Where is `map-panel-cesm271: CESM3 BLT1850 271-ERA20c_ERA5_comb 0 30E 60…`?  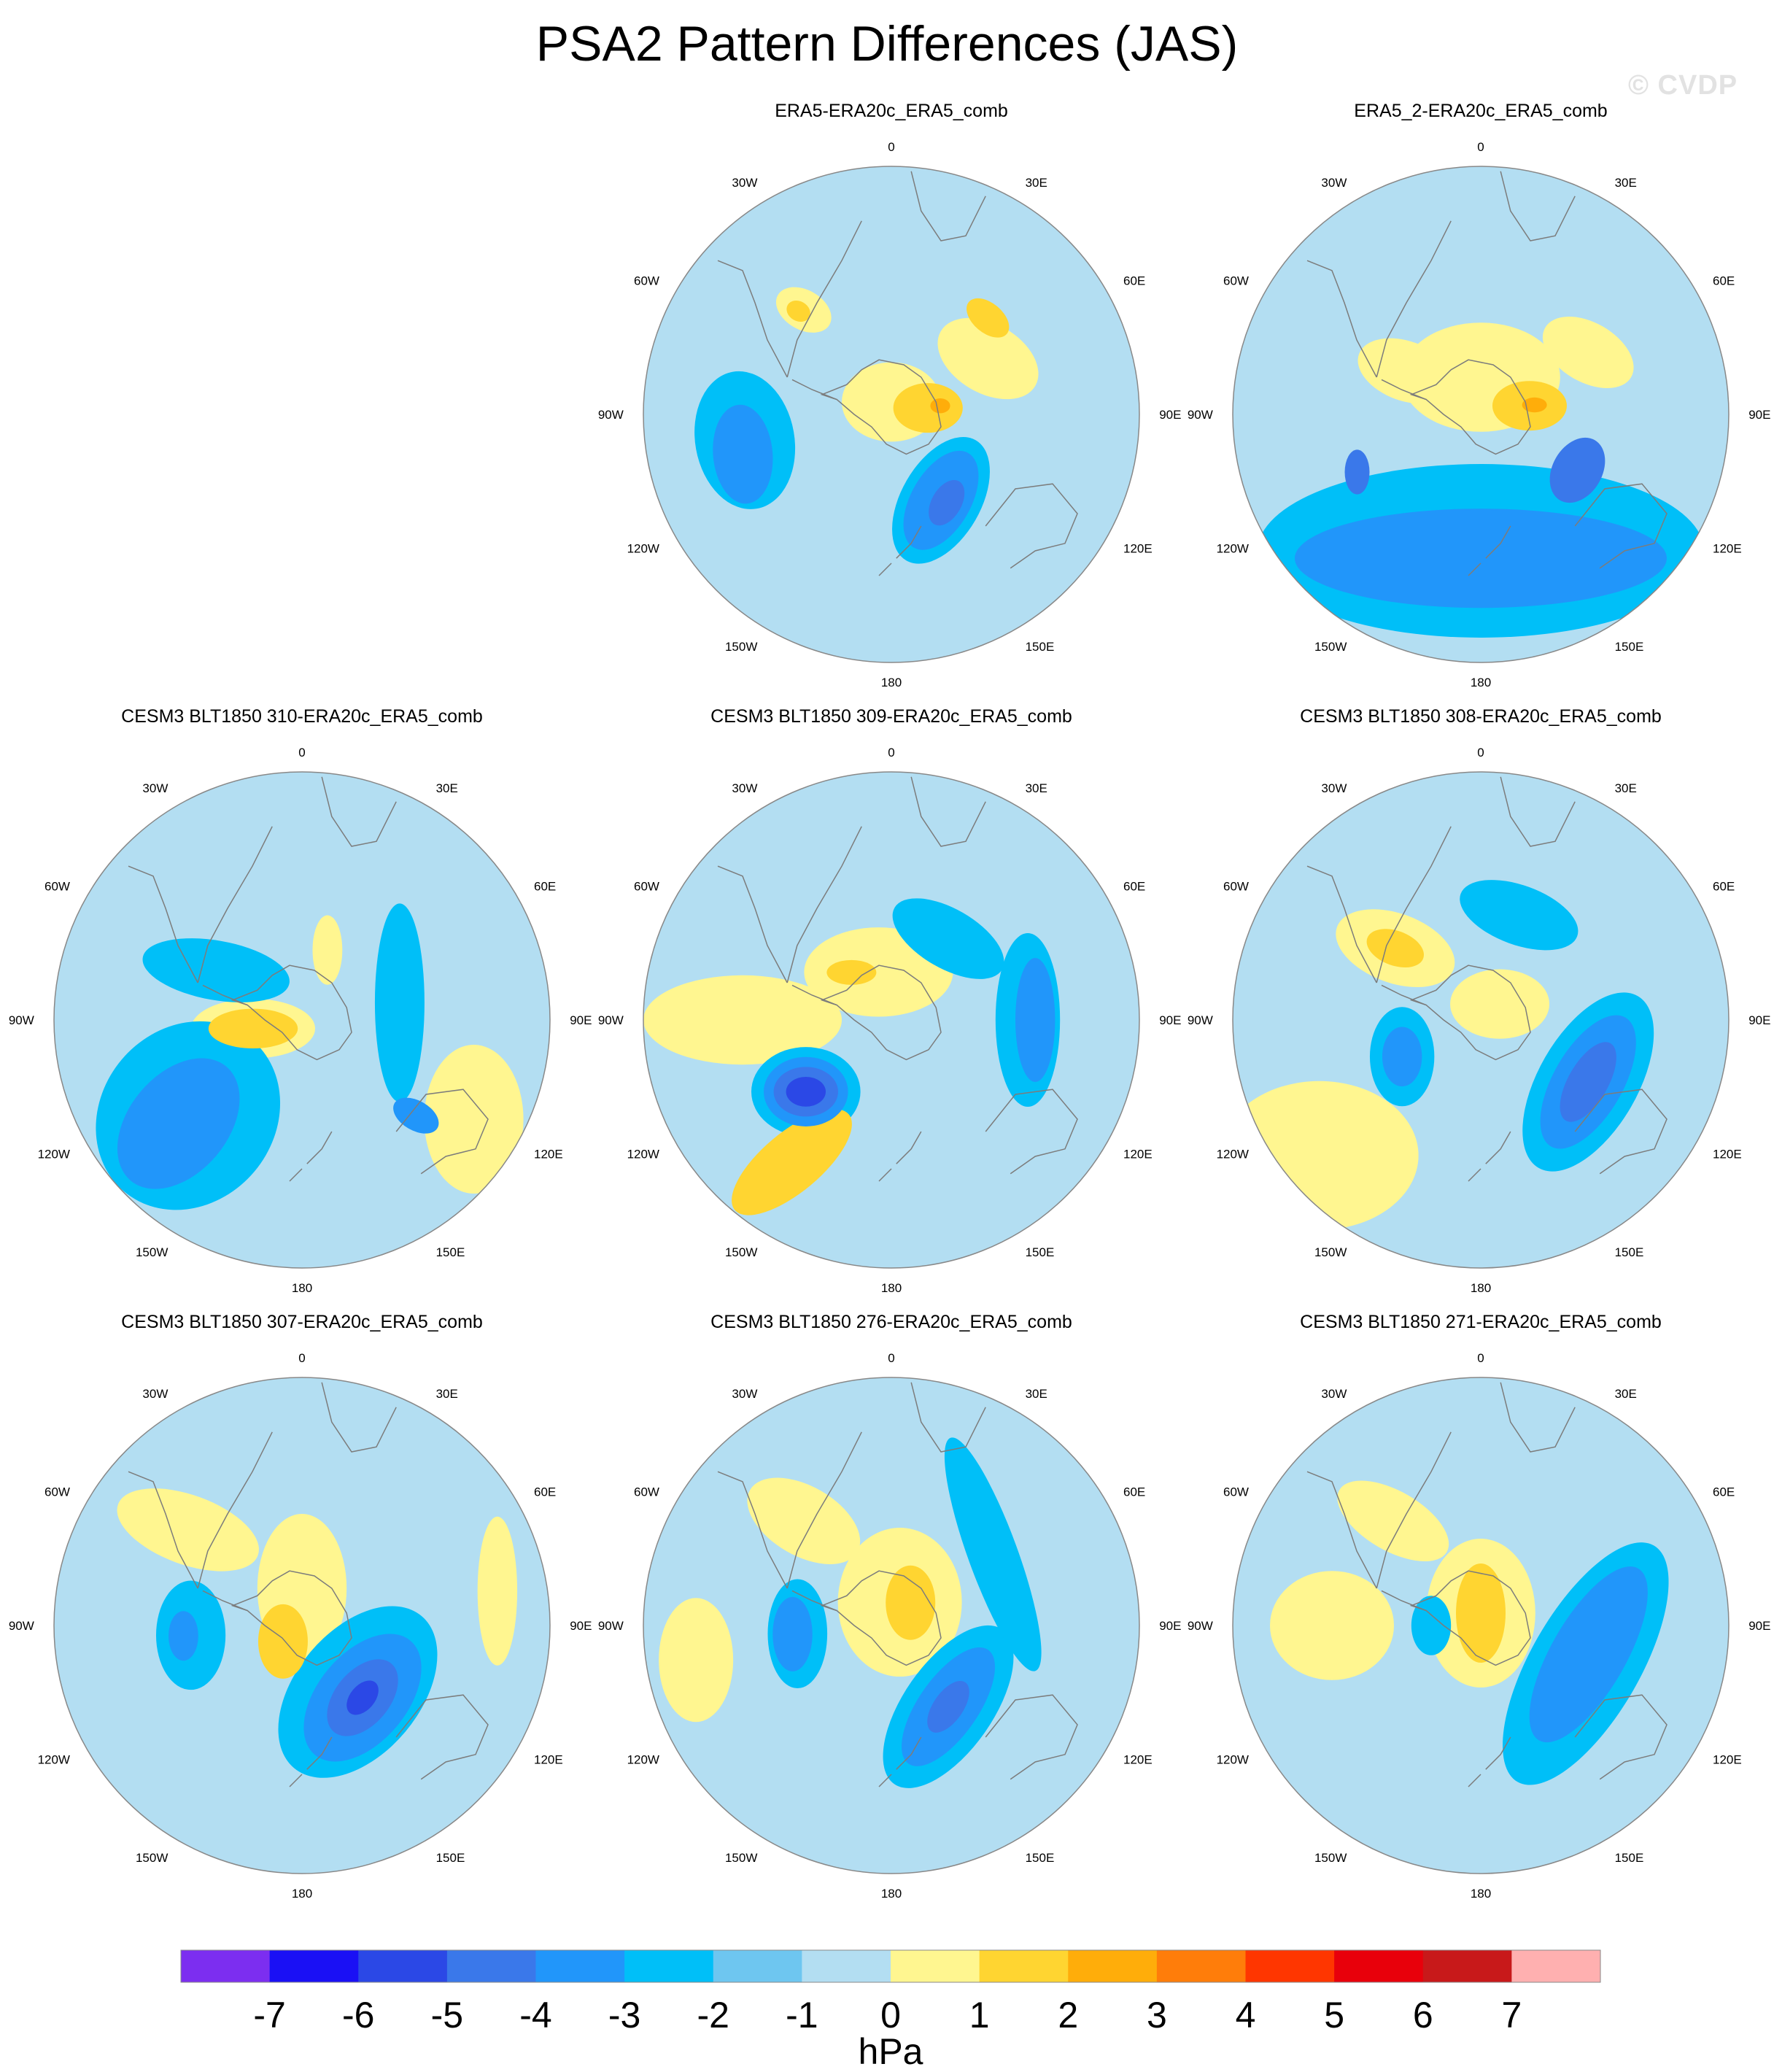 map-panel-cesm271: CESM3 BLT1850 271-ERA20c_ERA5_comb 0 30E 60… is located at coordinates (1479, 1606).